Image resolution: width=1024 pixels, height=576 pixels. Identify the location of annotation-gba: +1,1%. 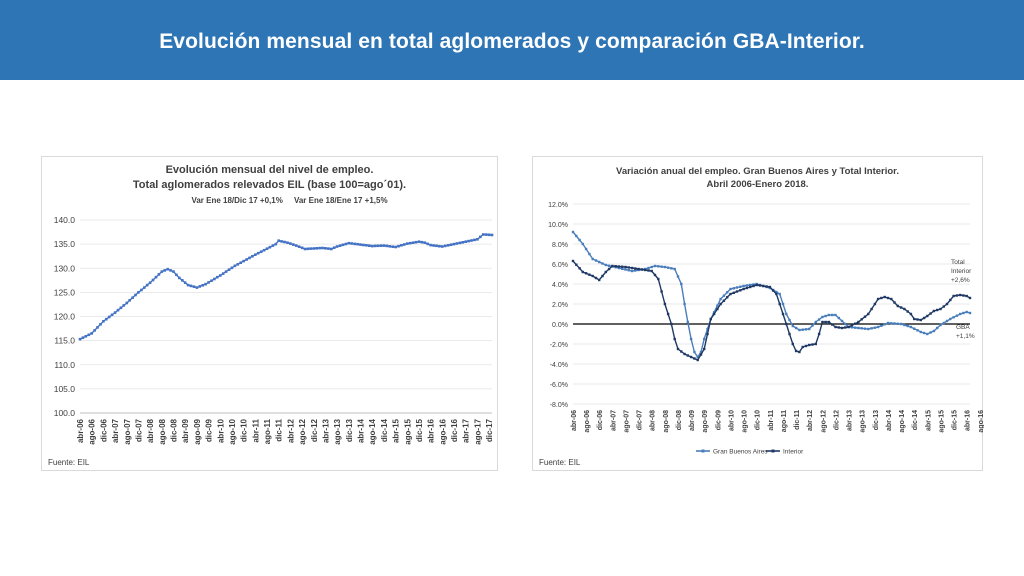
(965, 336).